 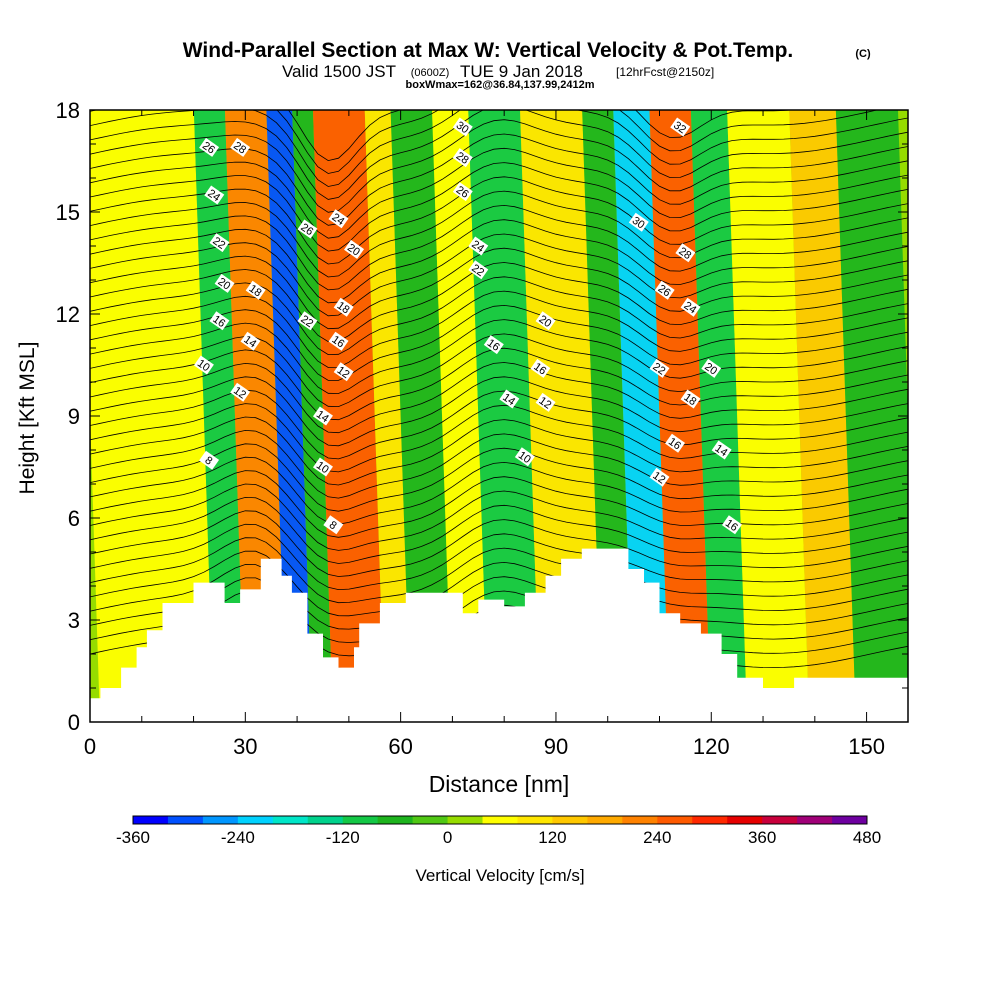 What do you see at coordinates (478, 246) in the screenshot?
I see `isentrope-label: 24` at bounding box center [478, 246].